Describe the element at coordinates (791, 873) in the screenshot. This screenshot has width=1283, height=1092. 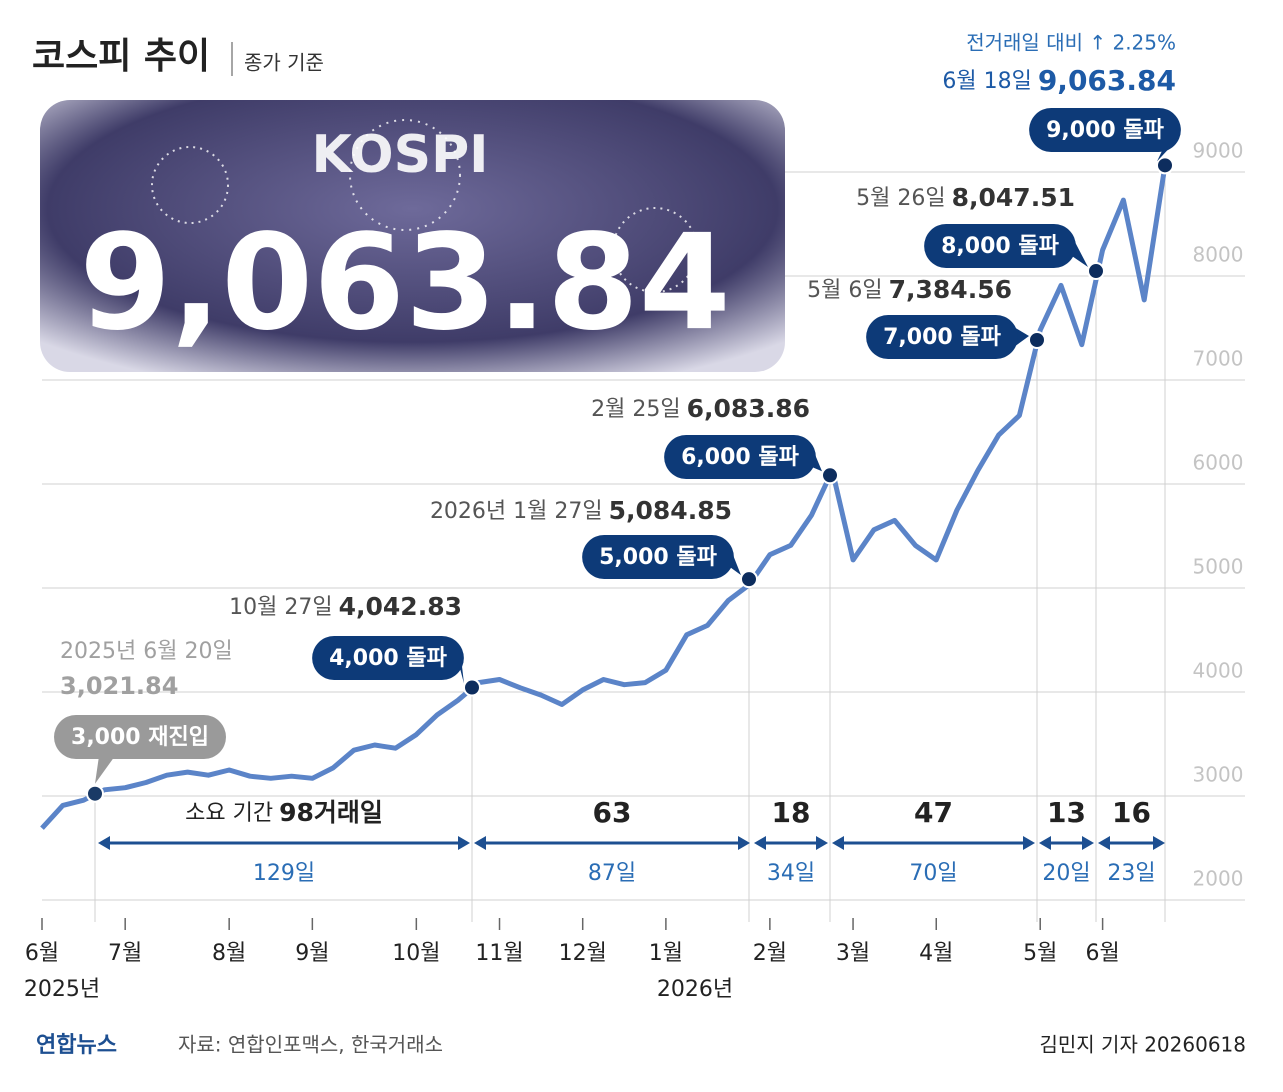
I see `period-days: 34일` at that location.